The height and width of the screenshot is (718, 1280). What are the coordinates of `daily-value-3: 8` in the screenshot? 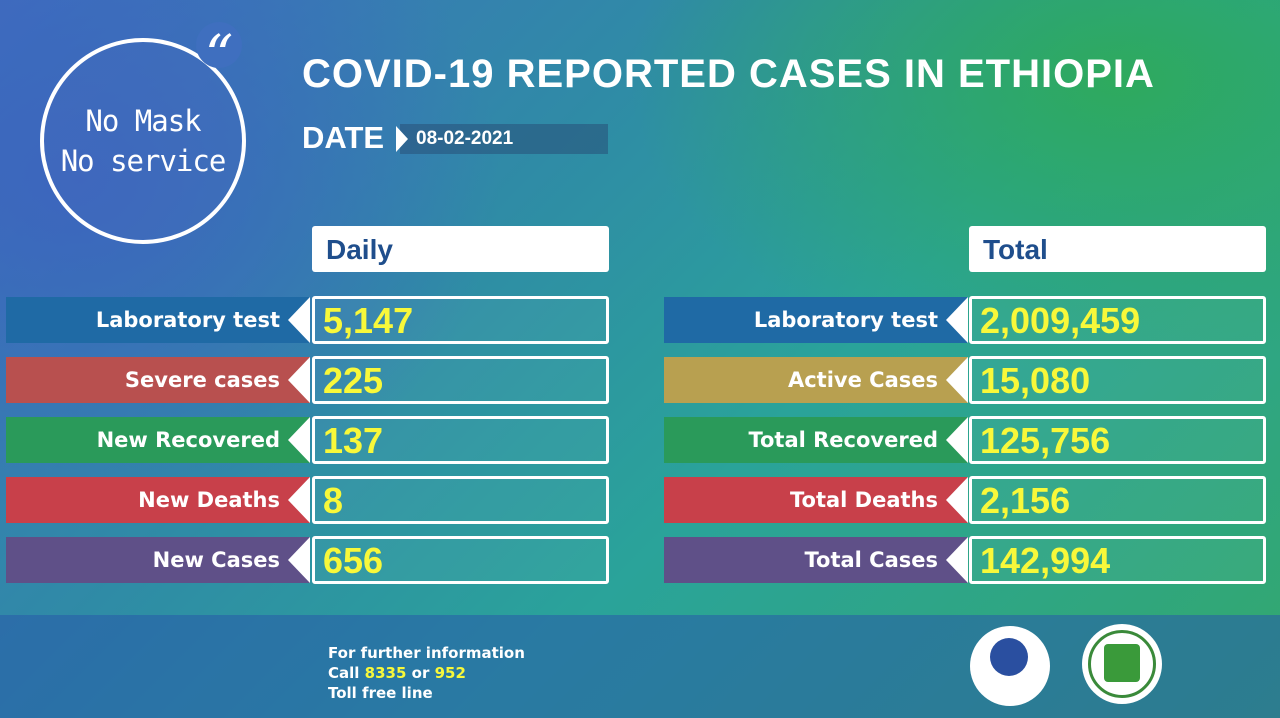 It's located at (460, 500).